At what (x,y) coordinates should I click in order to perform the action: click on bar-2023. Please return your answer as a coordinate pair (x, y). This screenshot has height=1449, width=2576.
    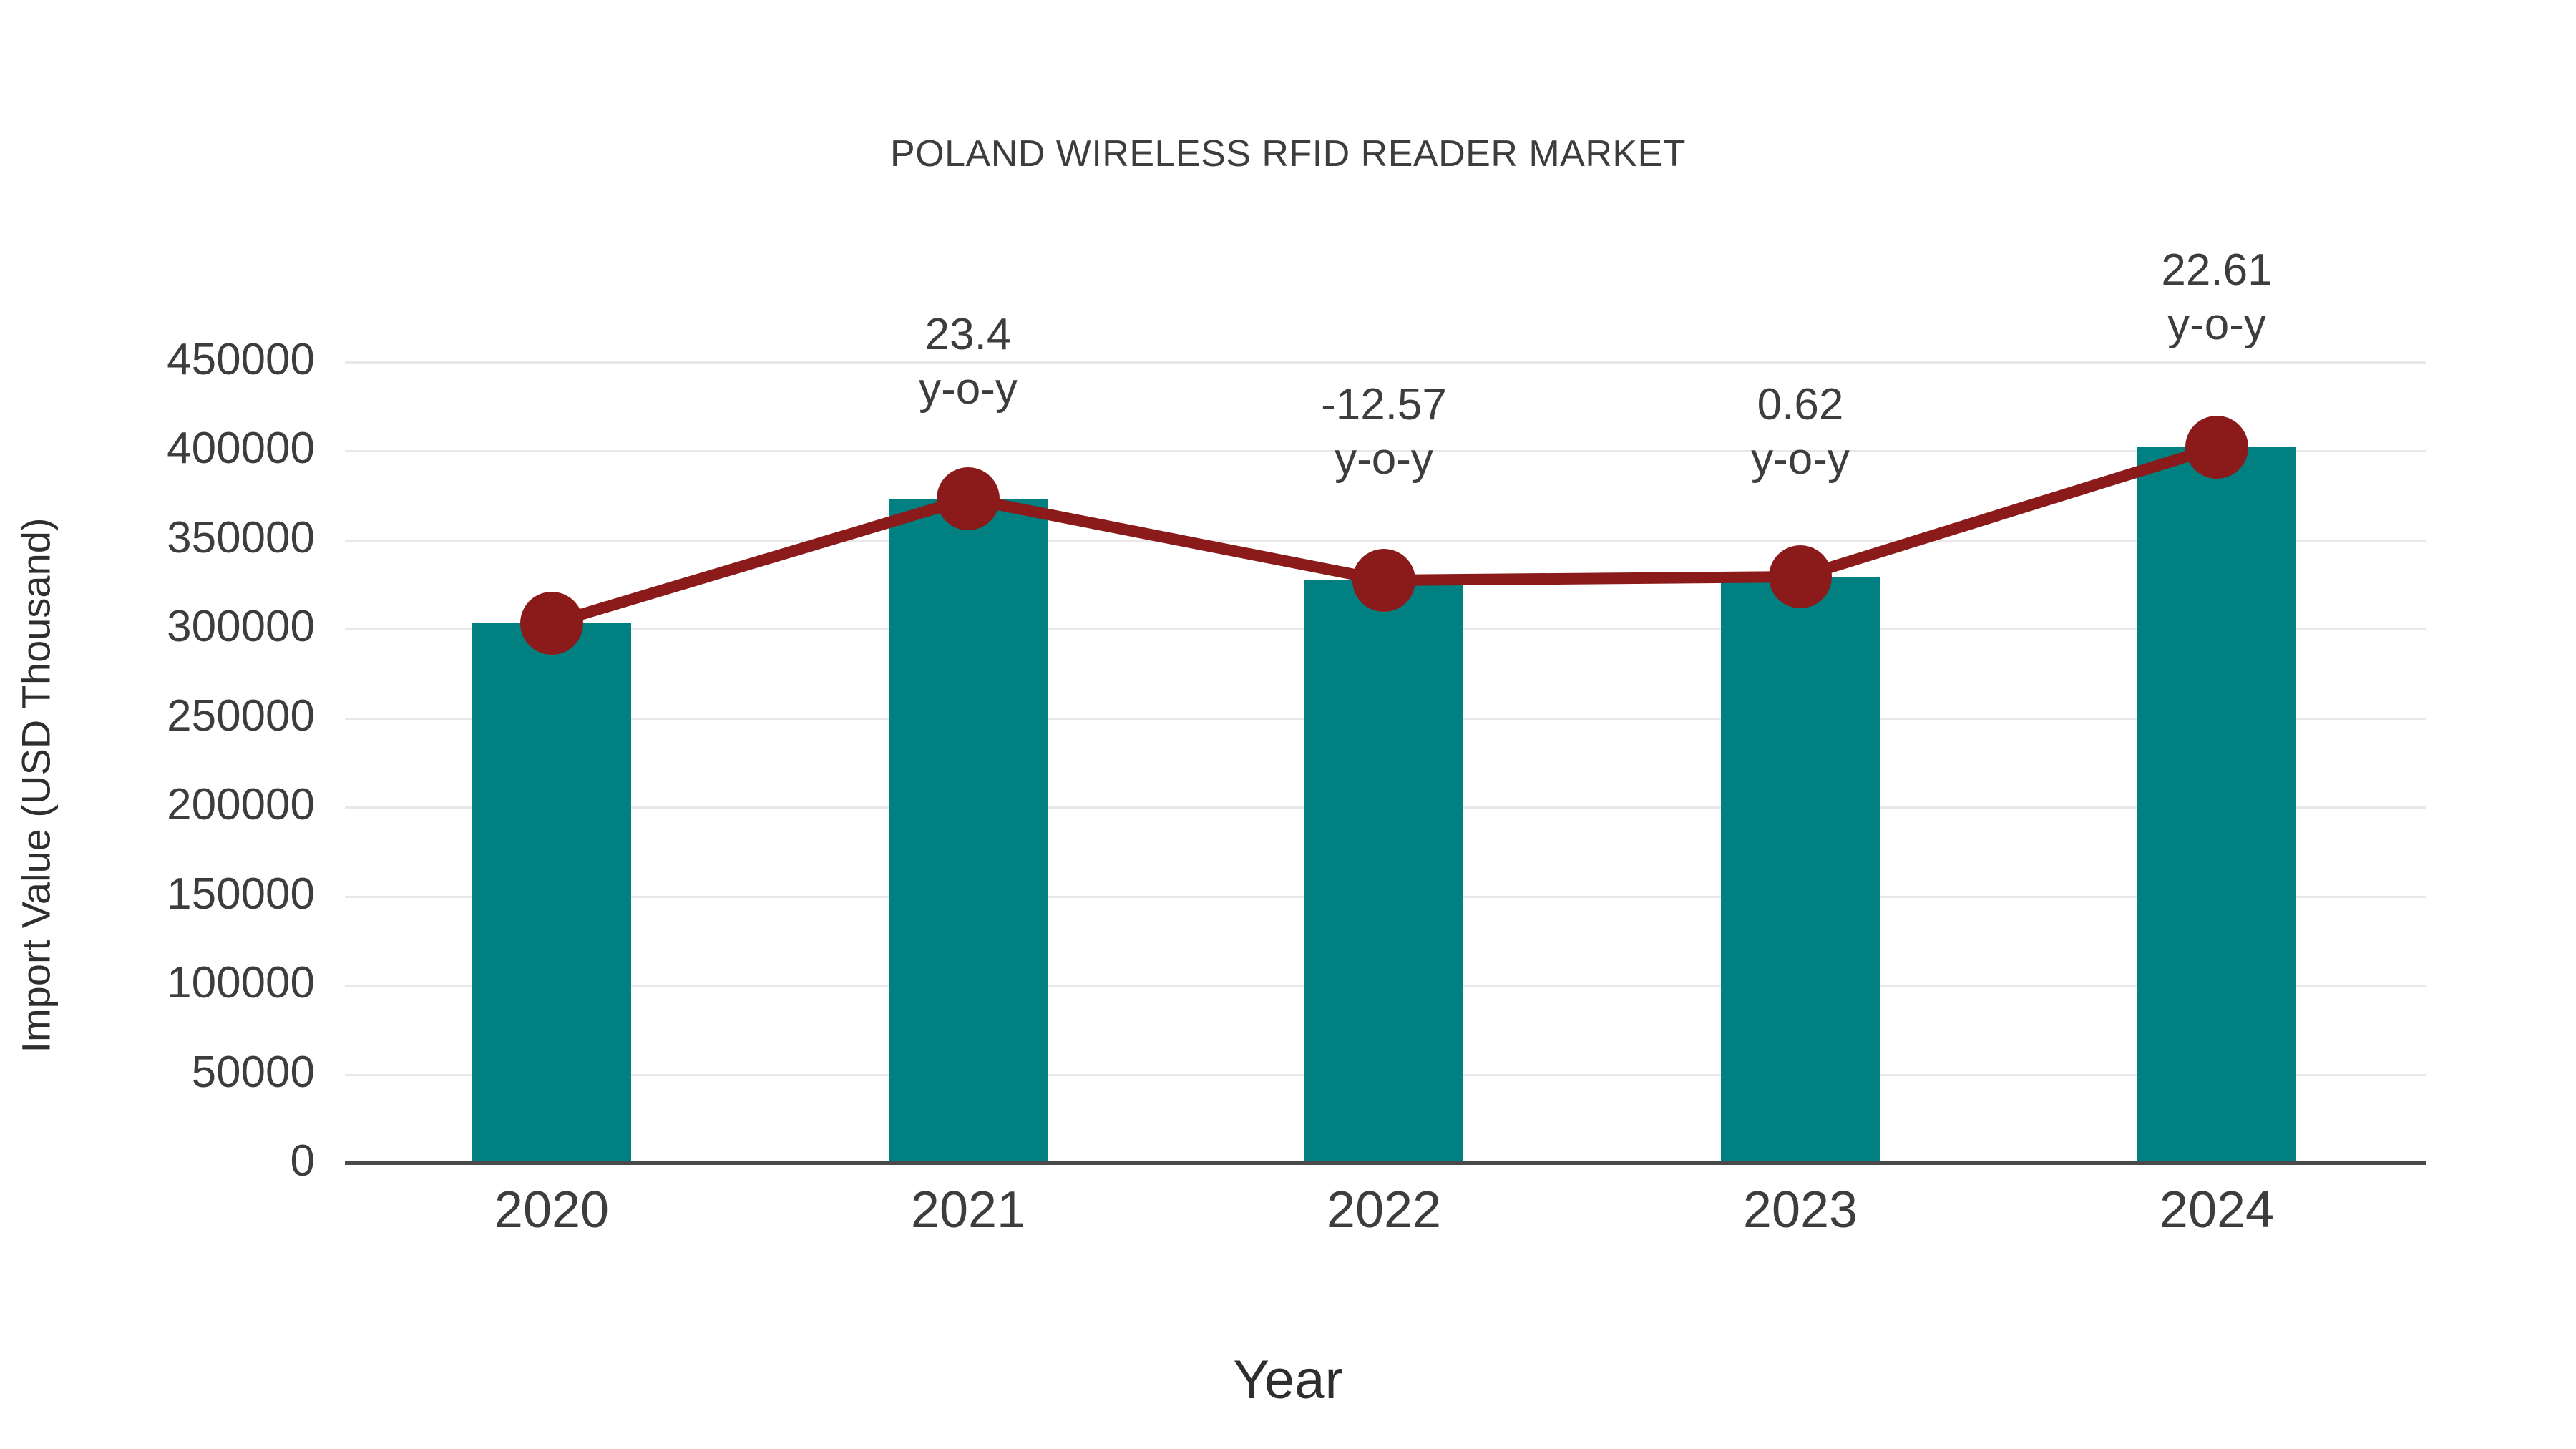
    Looking at the image, I should click on (1800, 870).